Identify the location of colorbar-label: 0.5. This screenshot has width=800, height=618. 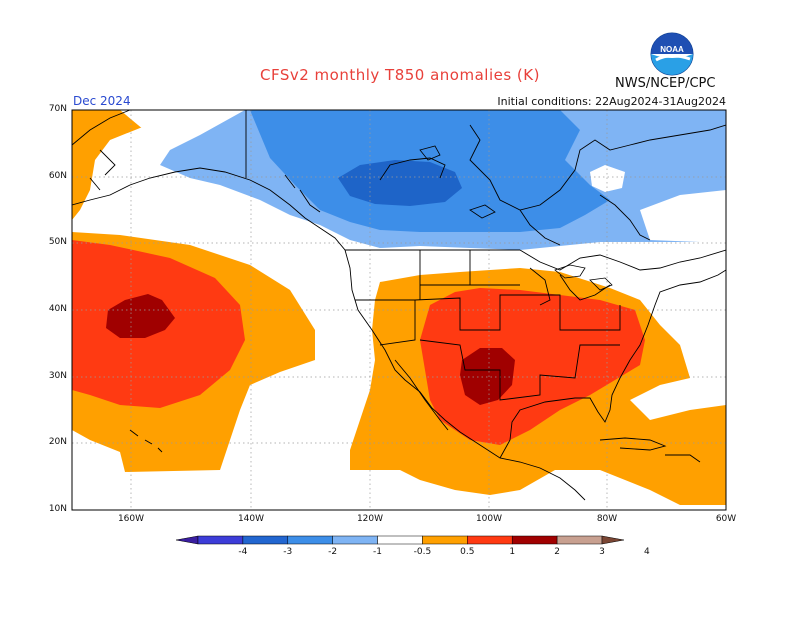
(467, 552).